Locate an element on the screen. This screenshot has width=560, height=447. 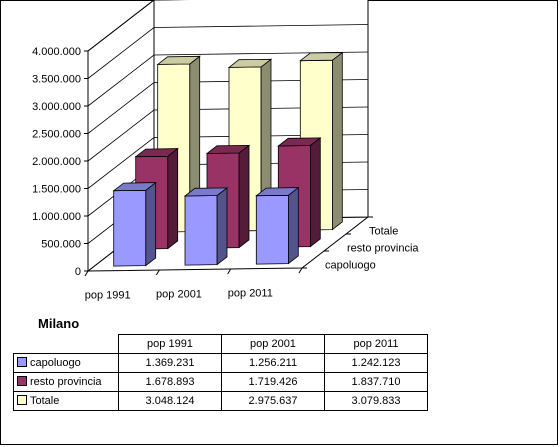
depth-tick-label: capoluogo is located at coordinates (350, 266).